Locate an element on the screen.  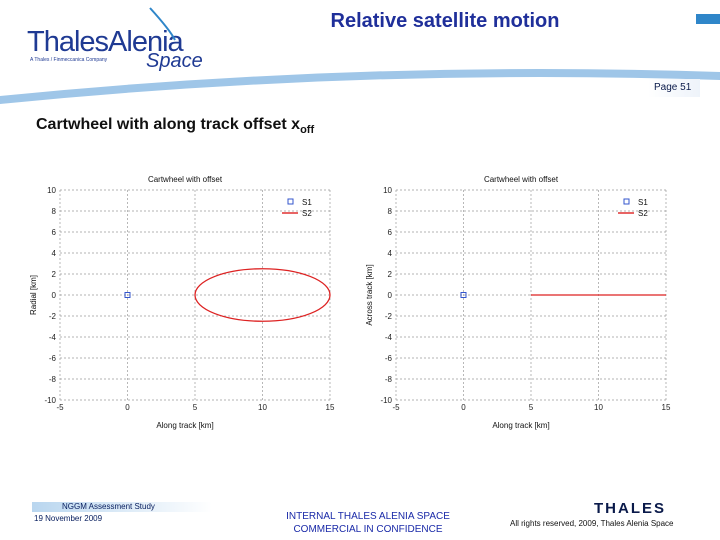
logo-wordmark: ThalesAlenia is located at coordinates (105, 42).